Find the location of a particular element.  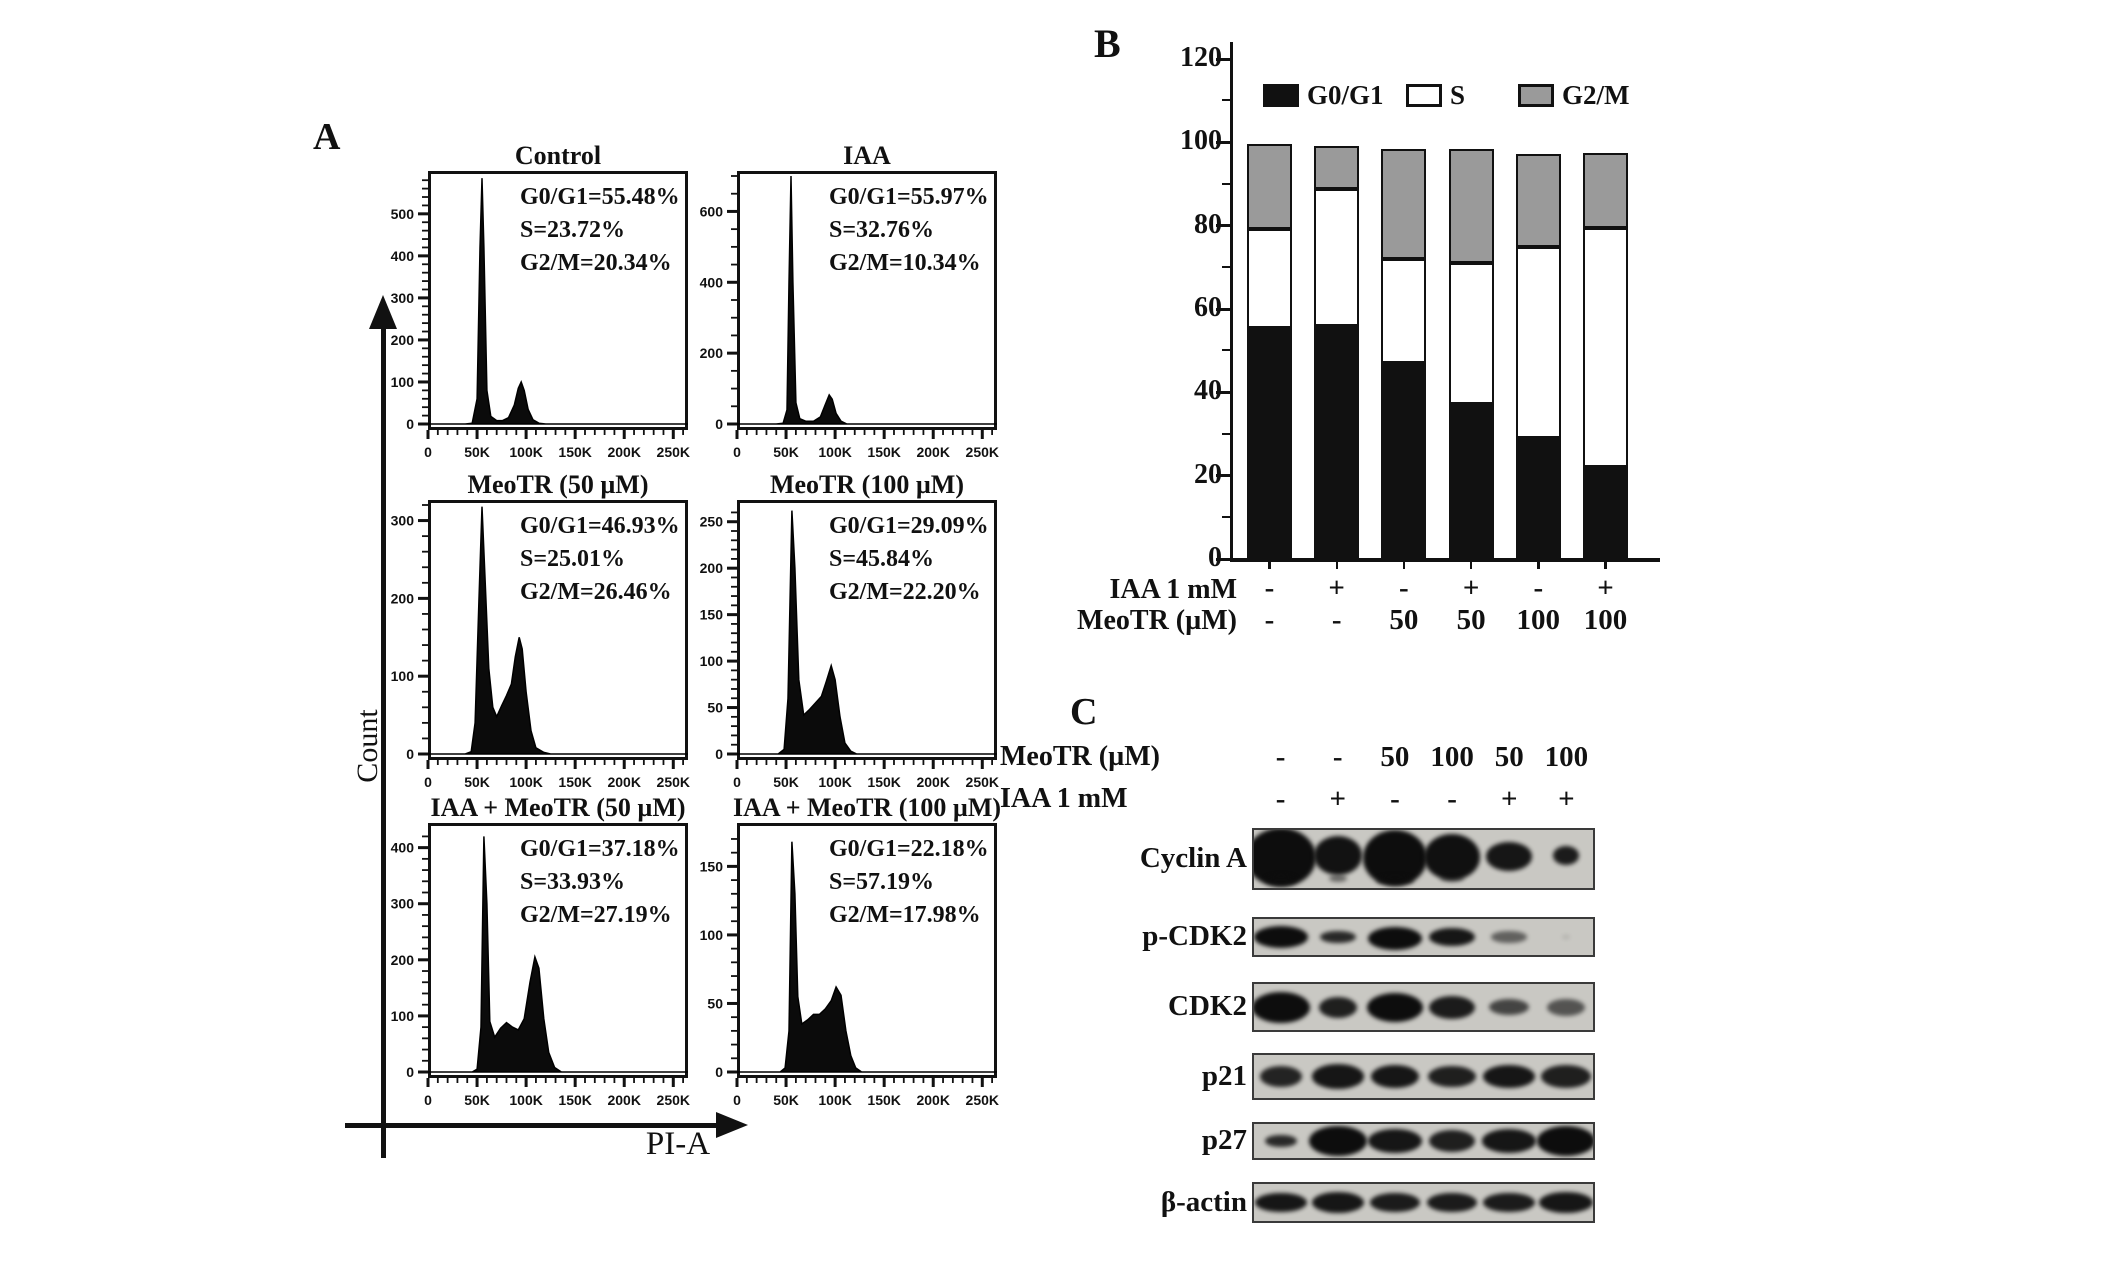

stat-g2m: G2/M=20.34% is located at coordinates (596, 263).